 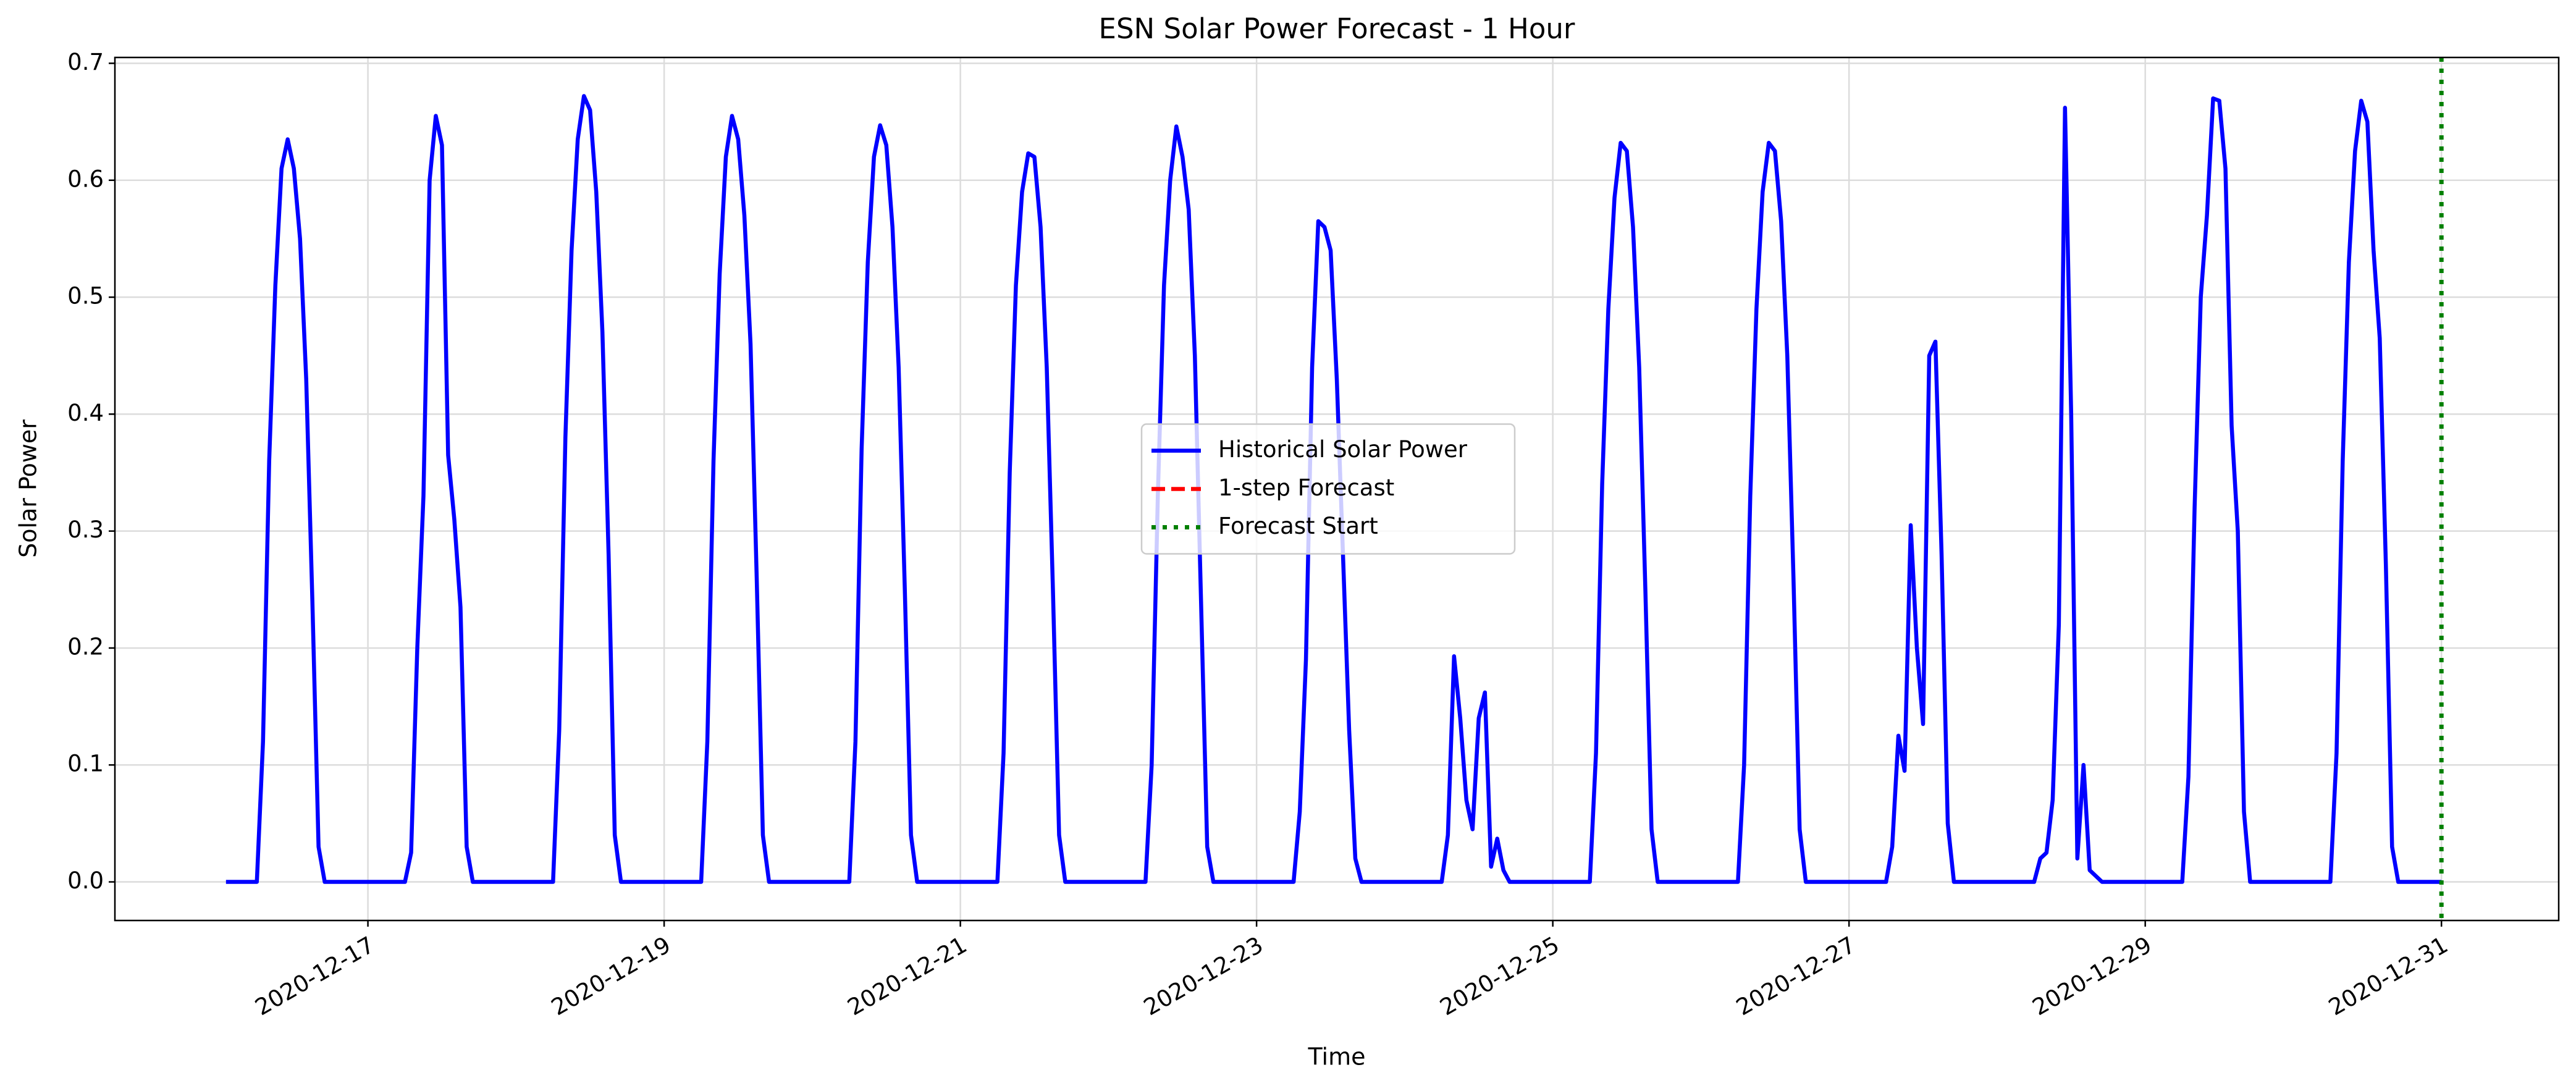 What do you see at coordinates (28, 488) in the screenshot?
I see `y-axis-label: Solar Power` at bounding box center [28, 488].